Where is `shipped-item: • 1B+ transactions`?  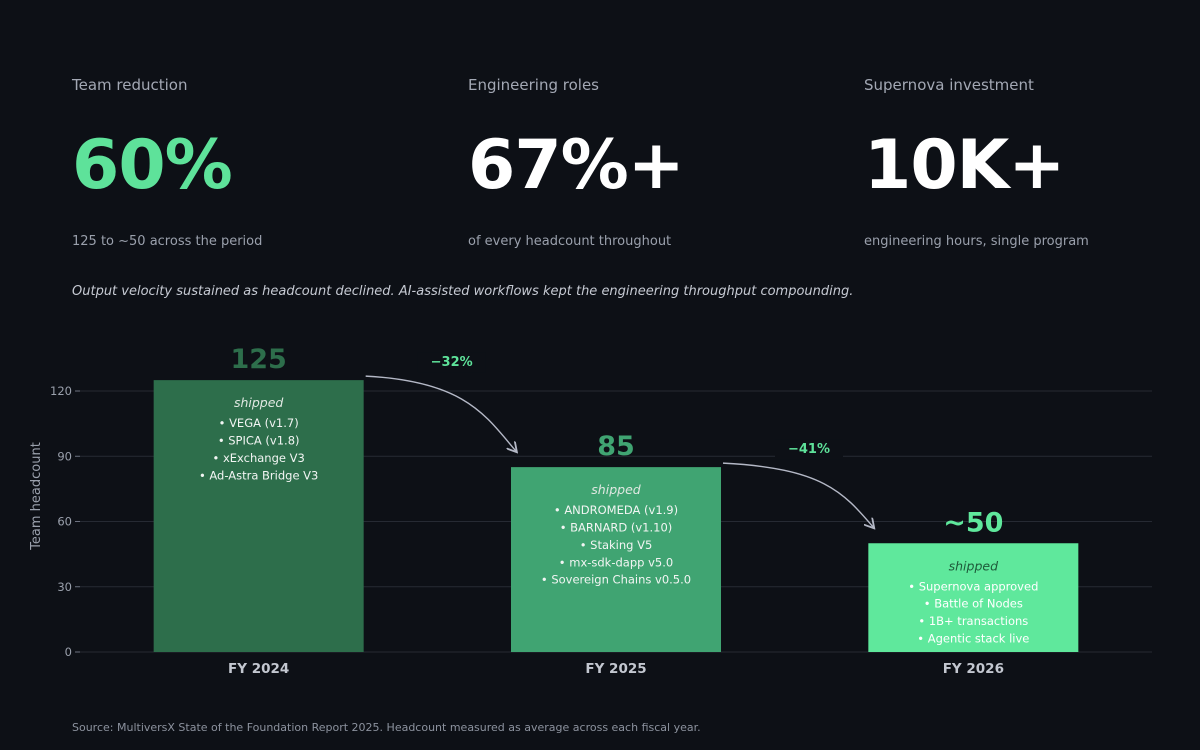 shipped-item: • 1B+ transactions is located at coordinates (973, 621).